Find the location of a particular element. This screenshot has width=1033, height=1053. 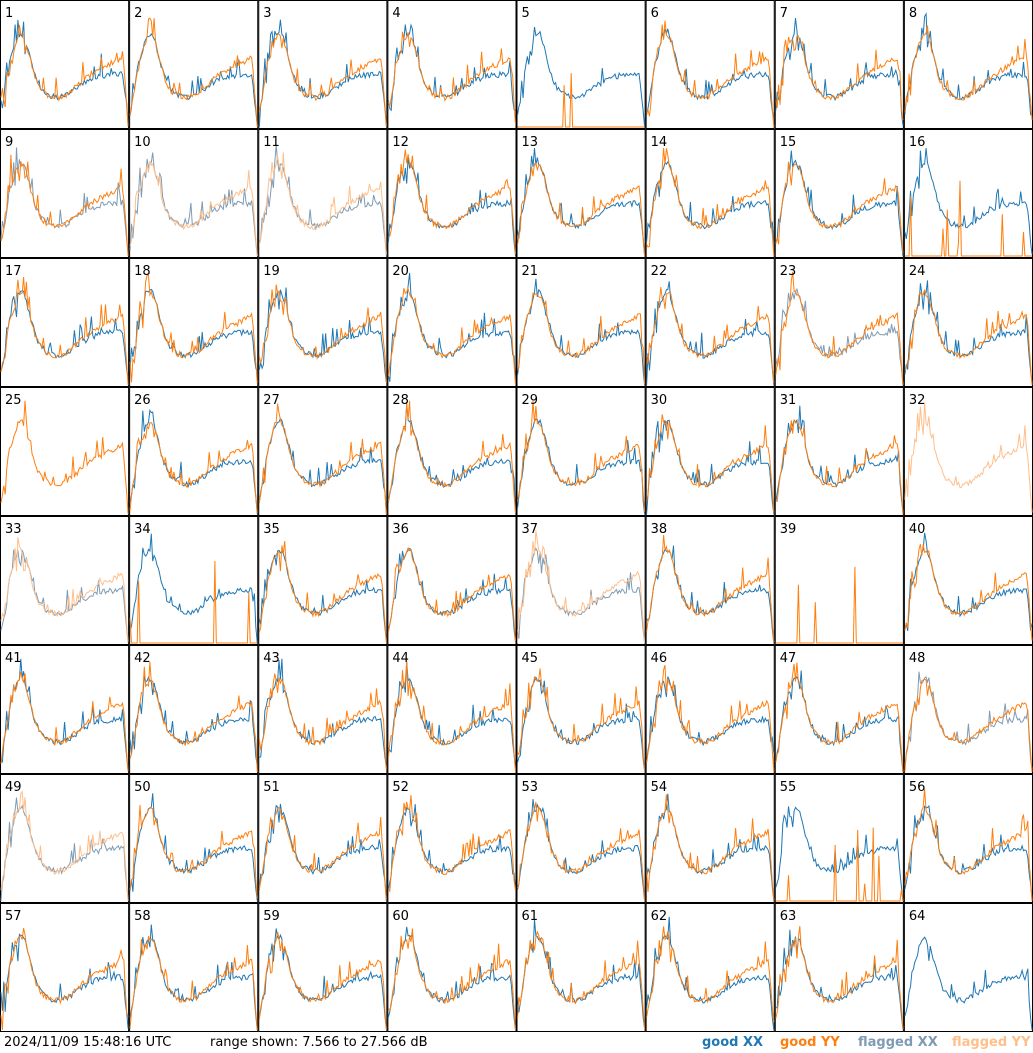

panel-label: 12 is located at coordinates (400, 142).